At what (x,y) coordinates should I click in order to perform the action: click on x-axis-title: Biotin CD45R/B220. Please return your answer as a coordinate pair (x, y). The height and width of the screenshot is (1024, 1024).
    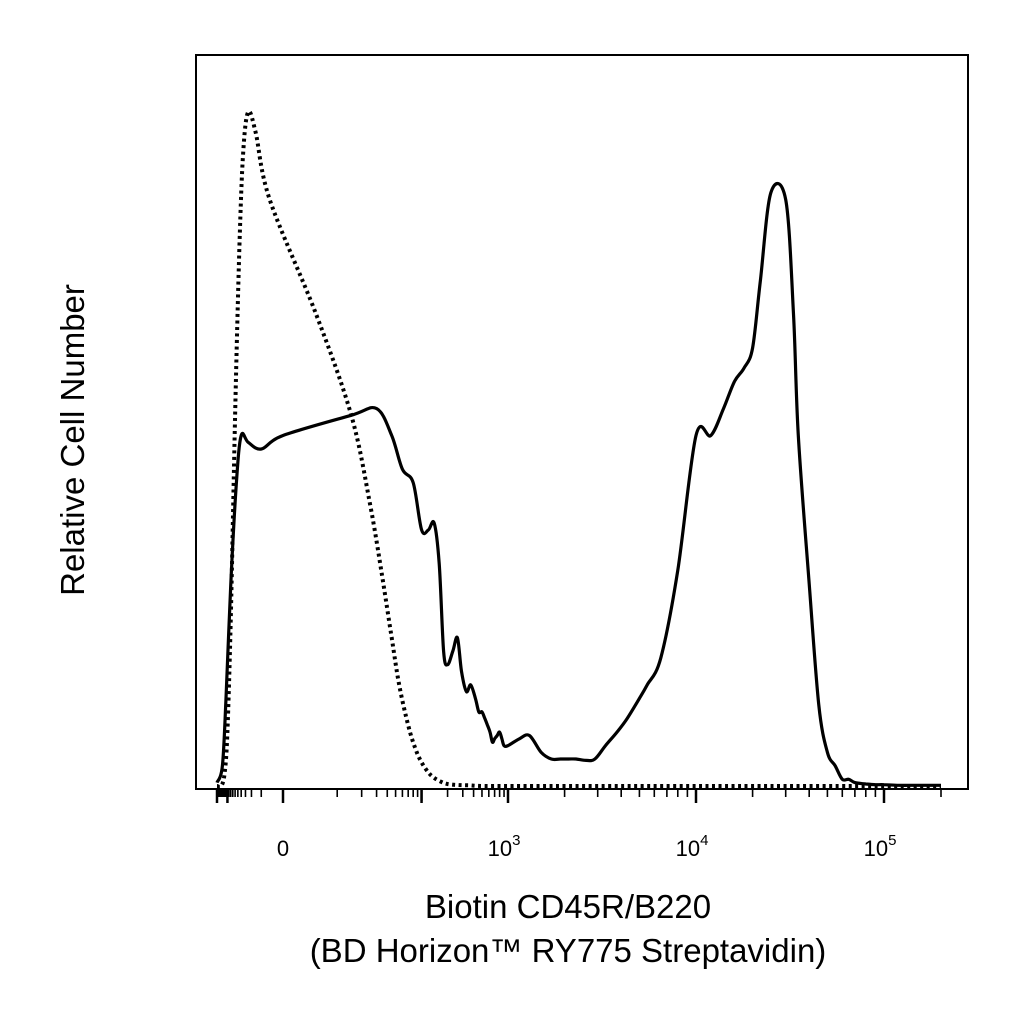
    Looking at the image, I should click on (568, 906).